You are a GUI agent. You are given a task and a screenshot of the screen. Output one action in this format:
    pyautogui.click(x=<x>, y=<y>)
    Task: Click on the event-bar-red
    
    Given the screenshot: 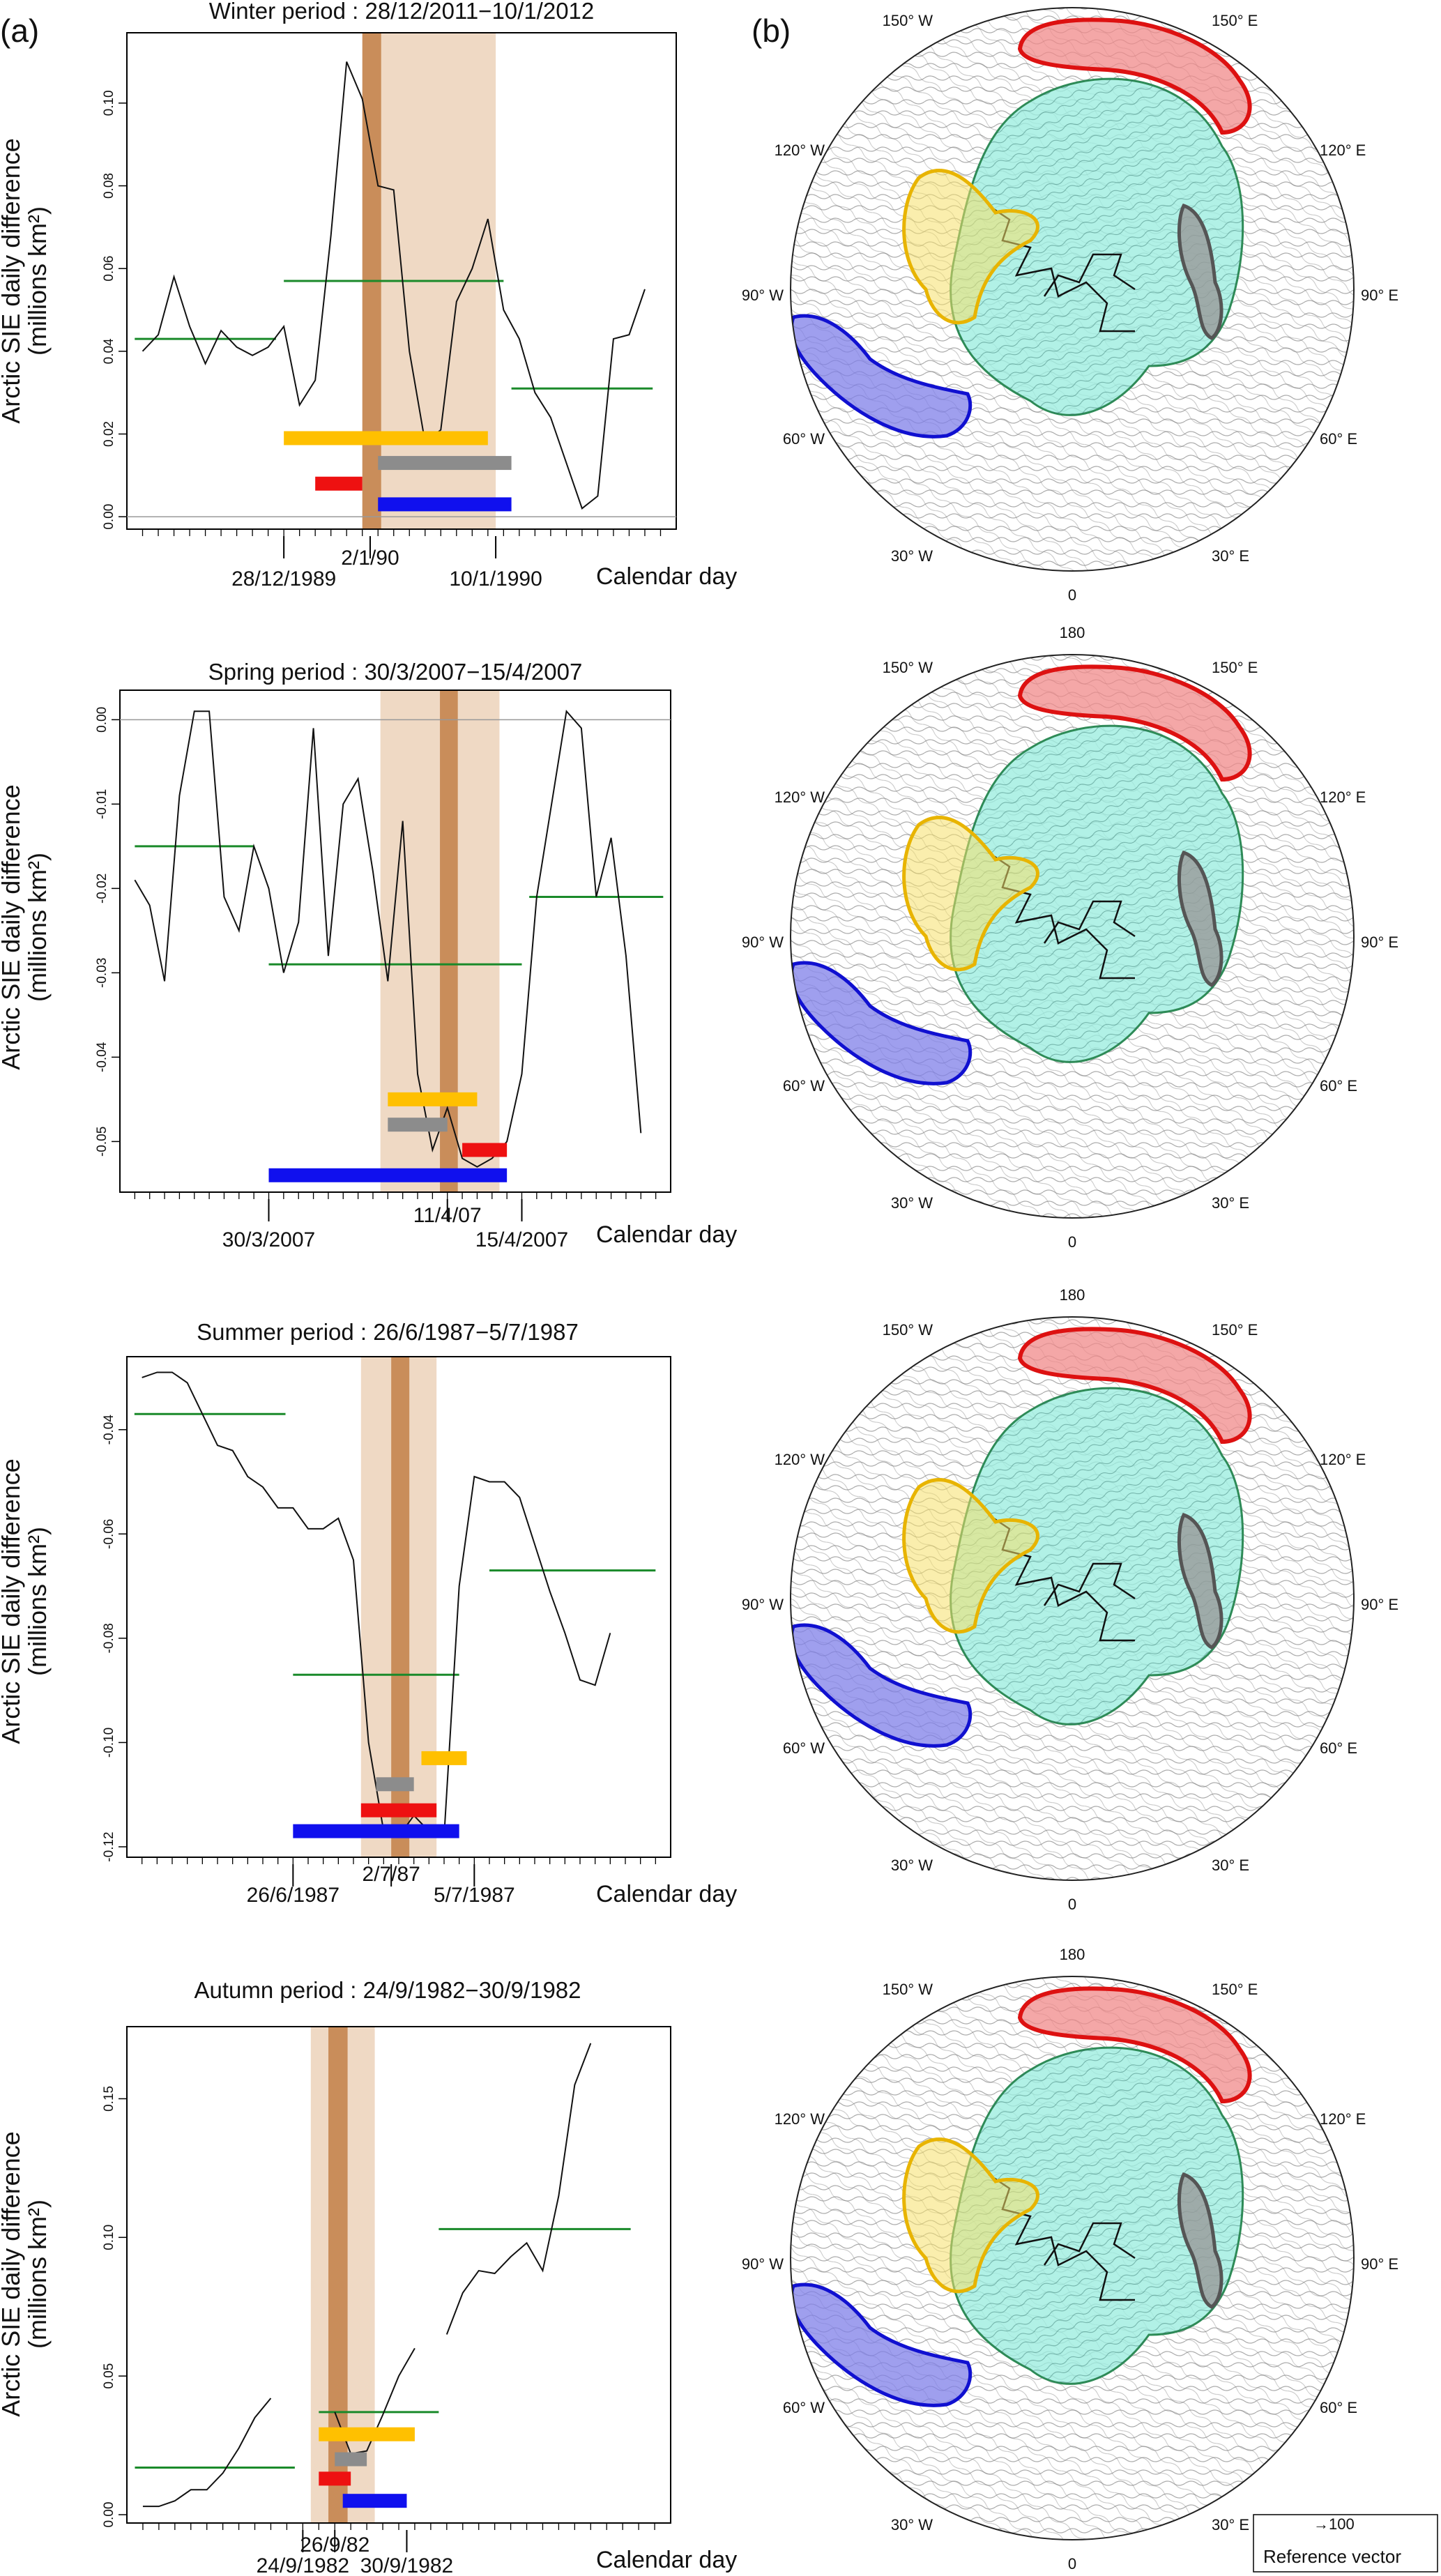 What is the action you would take?
    pyautogui.click(x=485, y=1150)
    